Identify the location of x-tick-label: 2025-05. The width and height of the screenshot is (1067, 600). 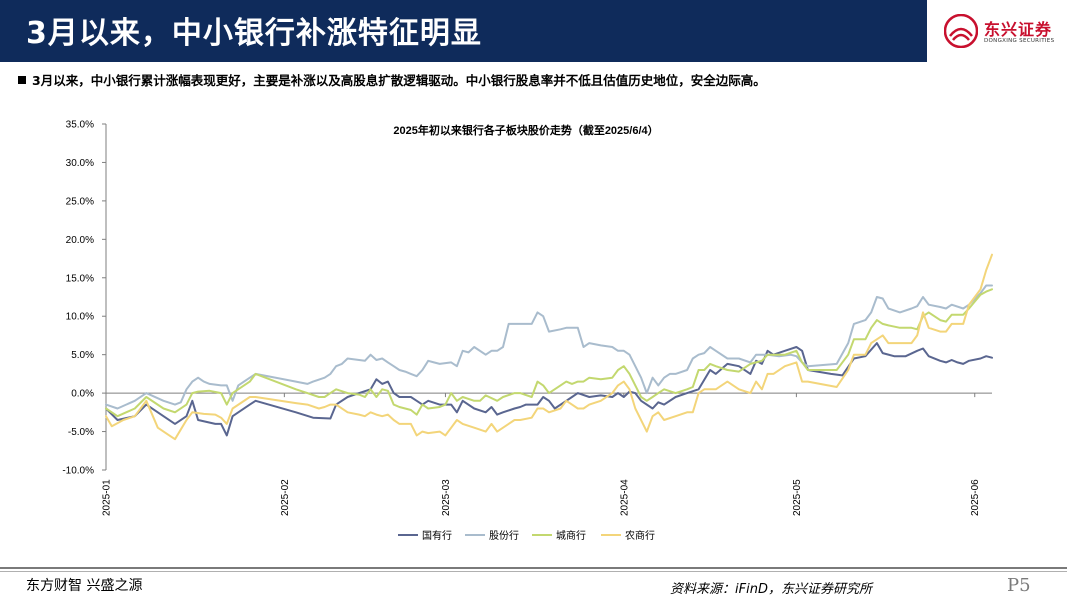
(797, 497).